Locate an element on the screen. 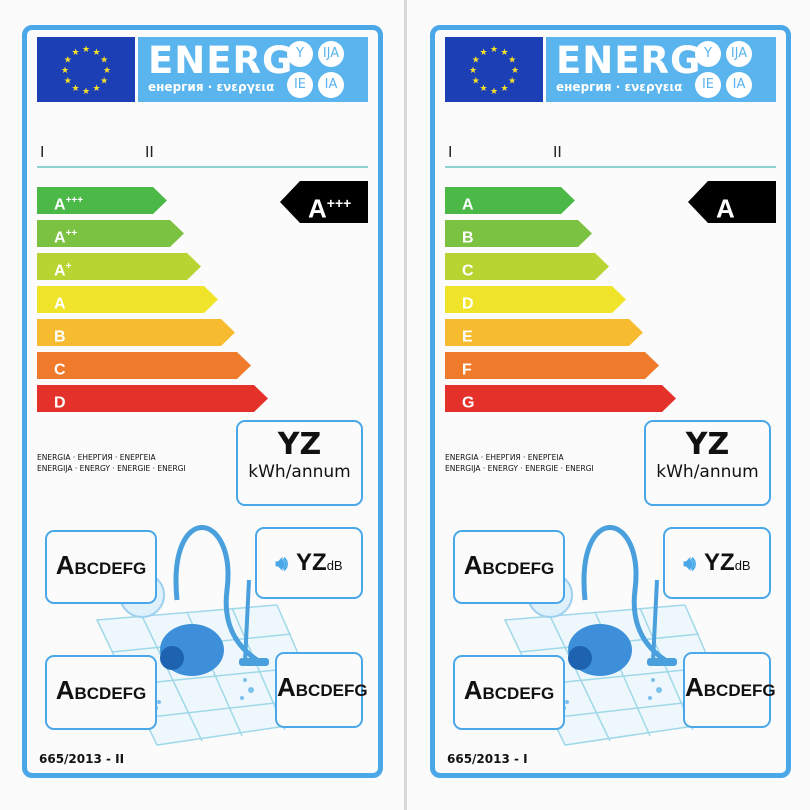  page-divider is located at coordinates (405, 405).